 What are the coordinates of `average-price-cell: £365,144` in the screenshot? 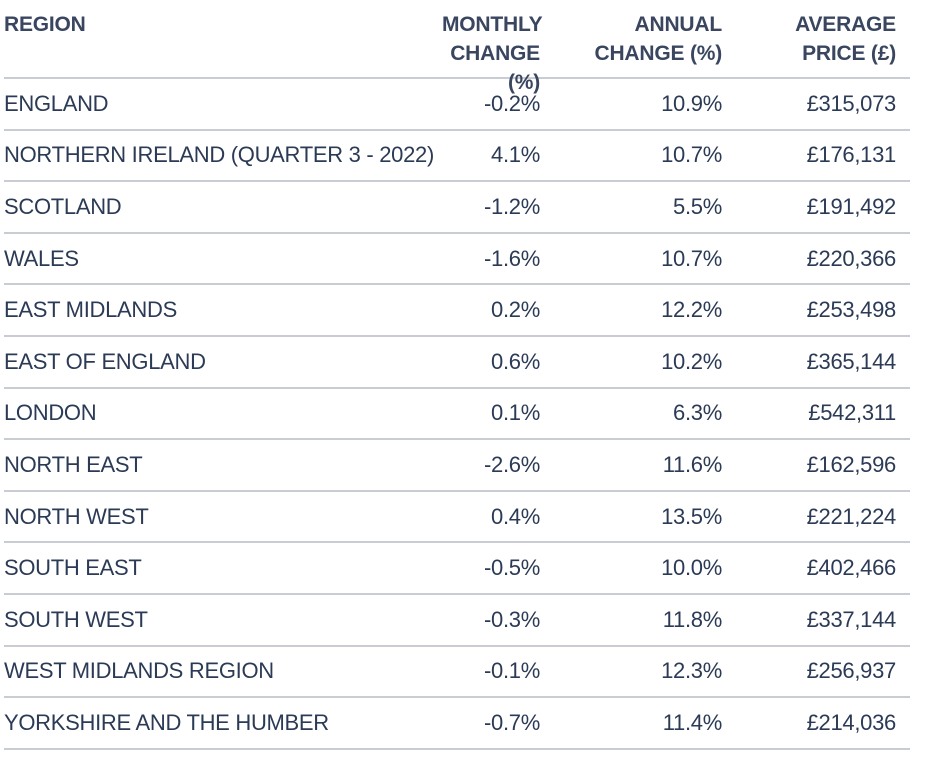 It's located at (851, 361).